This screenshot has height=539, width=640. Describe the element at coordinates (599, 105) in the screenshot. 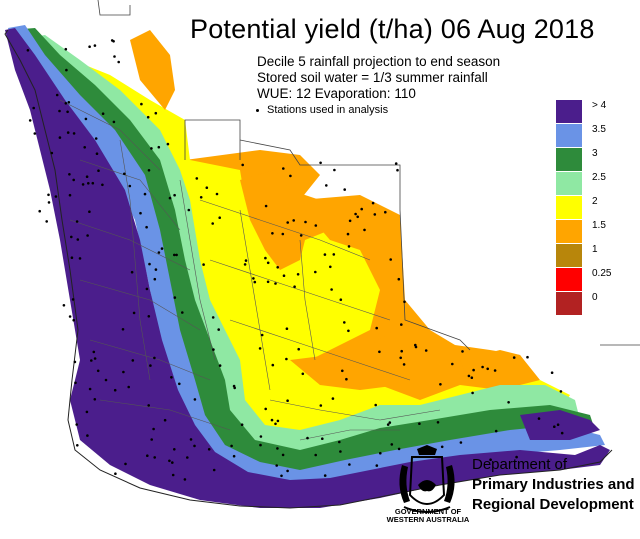

I see `legend-label-over-4: > 4` at that location.